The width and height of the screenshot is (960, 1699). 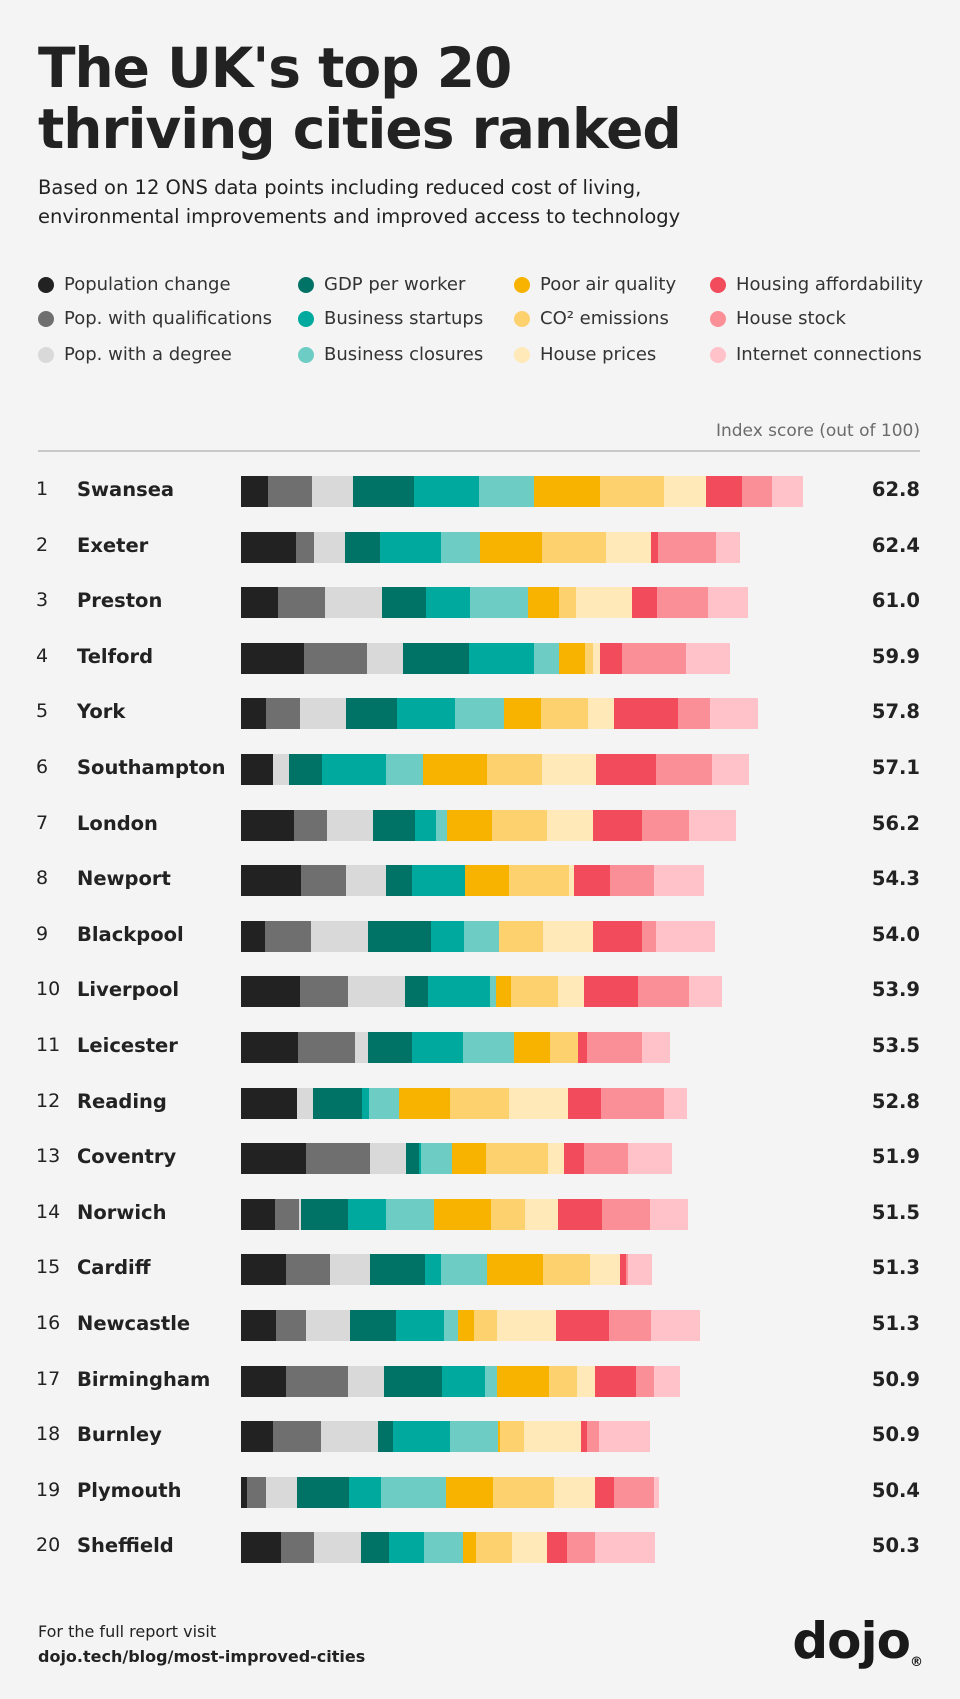 I want to click on report-link: dojo.tech/blog/most-improved-cities, so click(x=202, y=1656).